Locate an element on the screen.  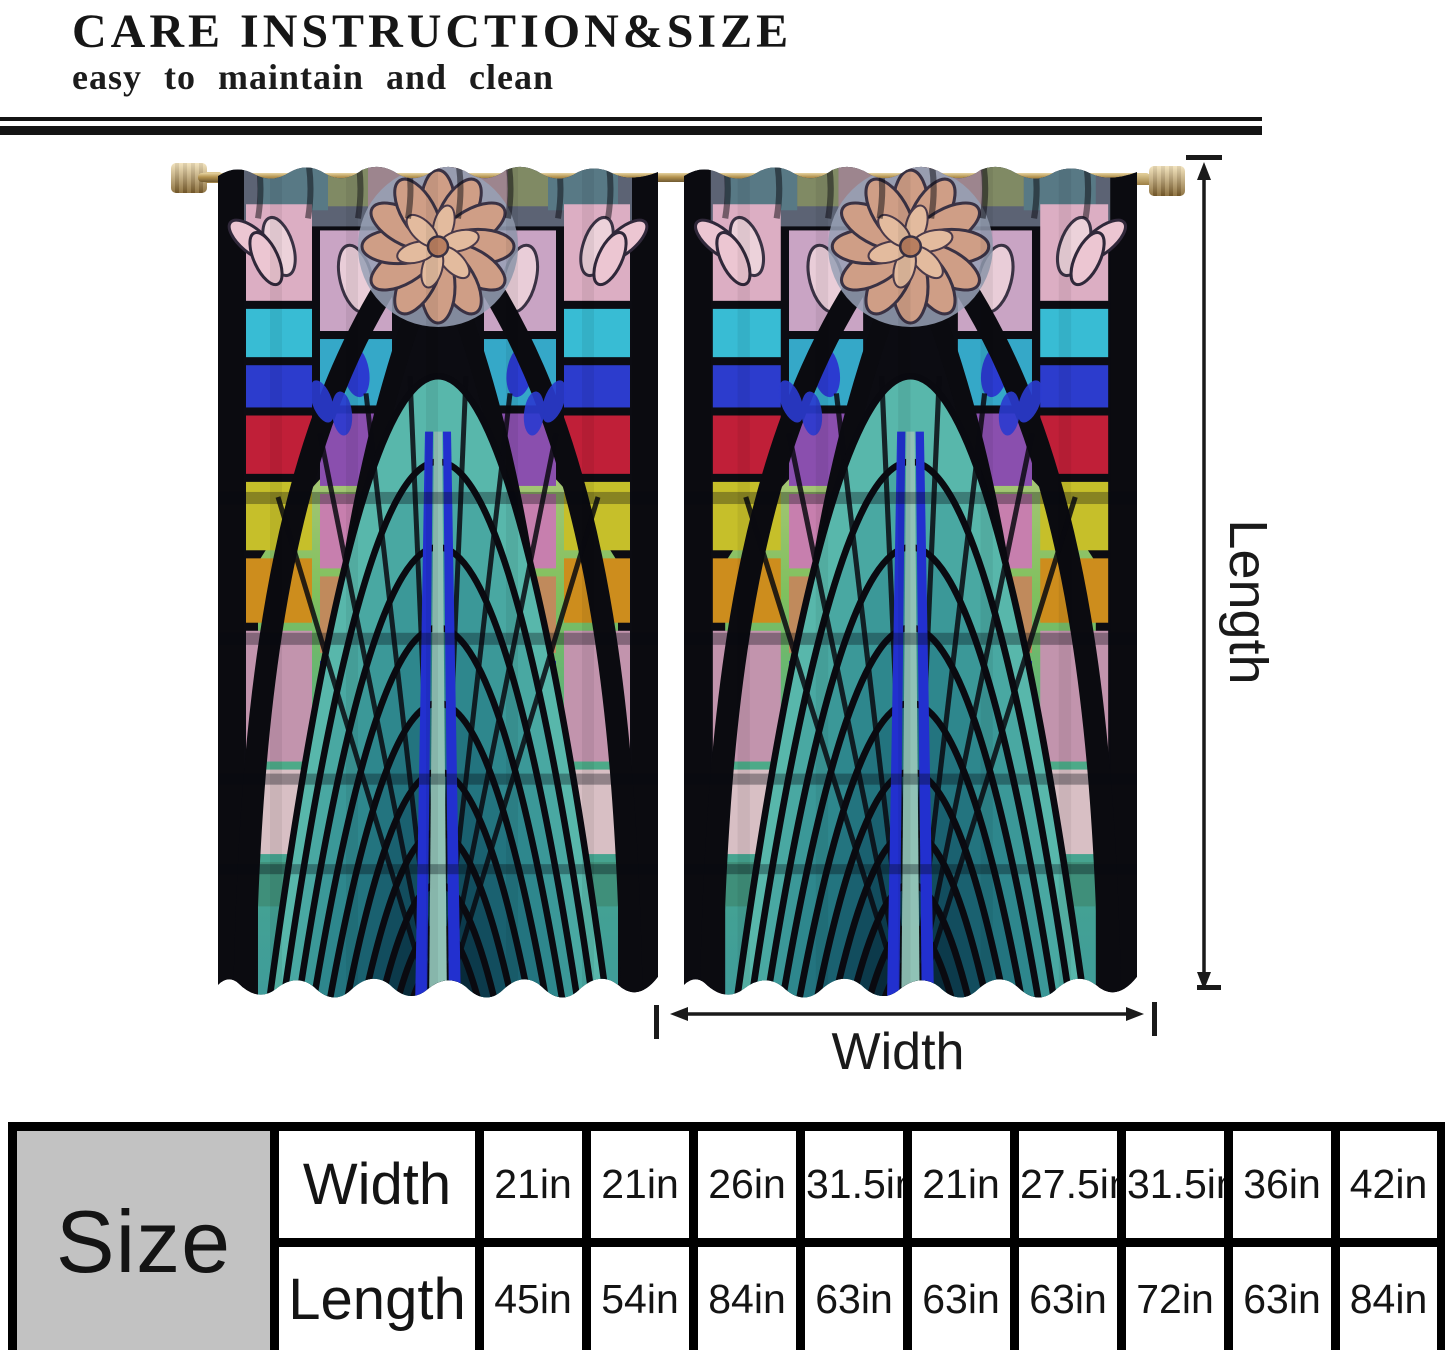
width-value-cell: 36in is located at coordinates (1282, 1184).